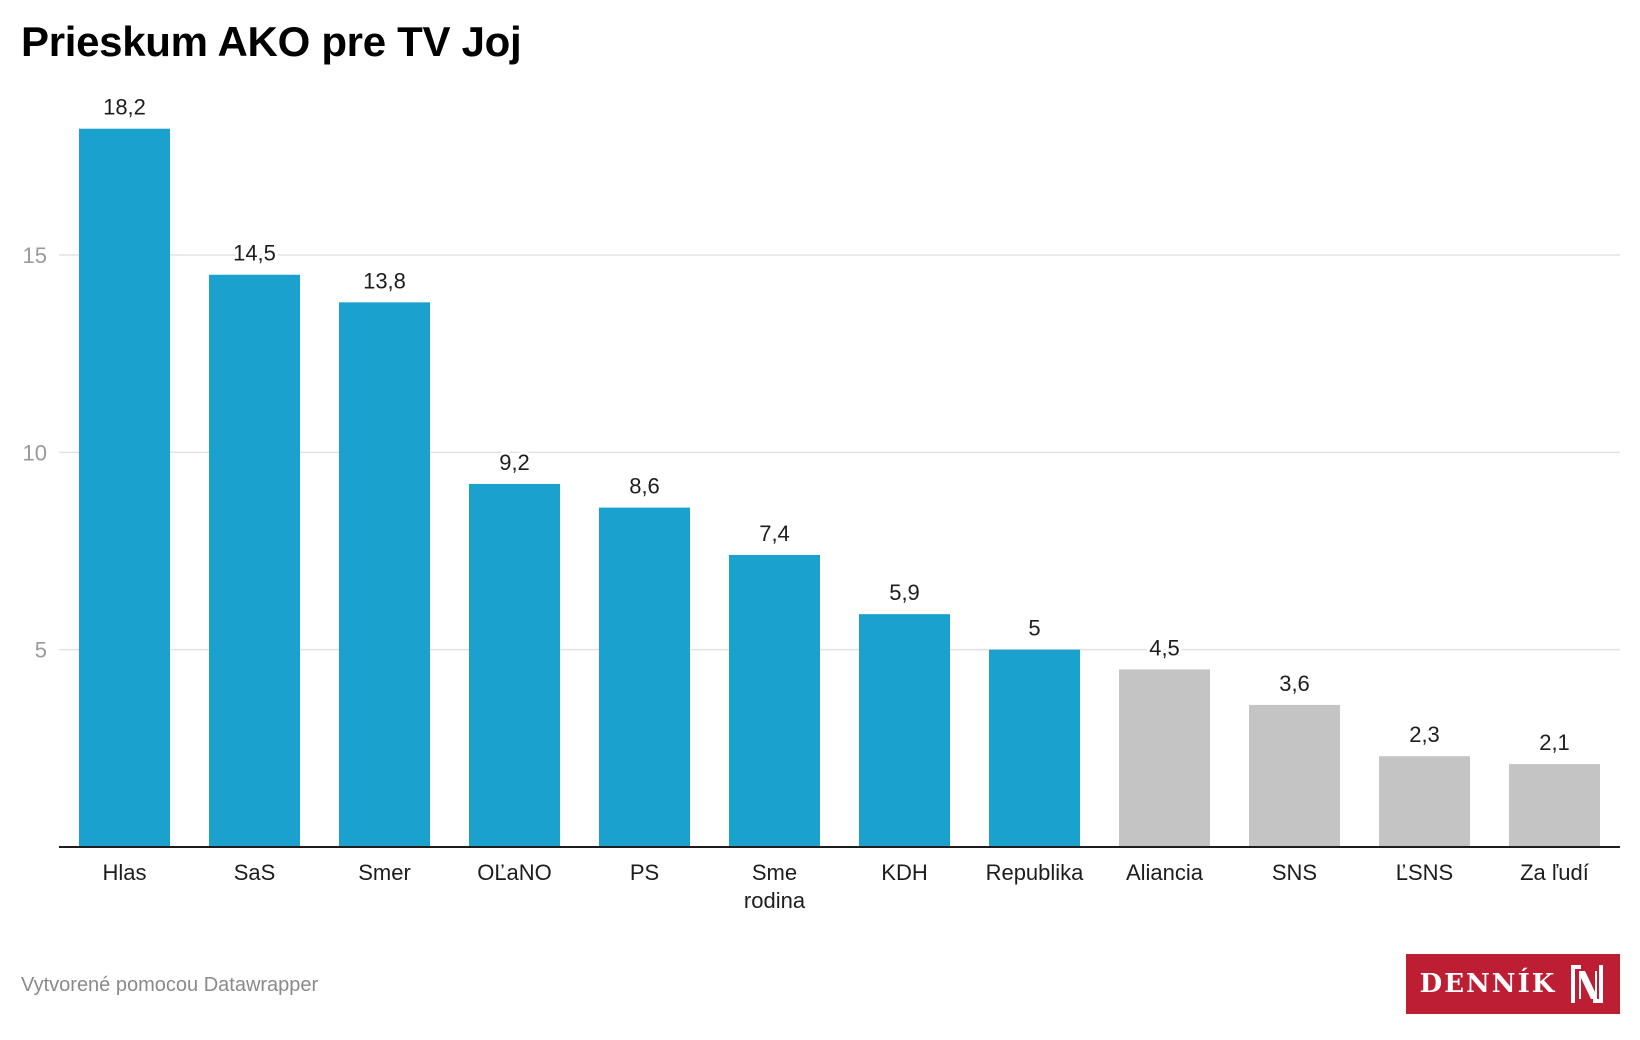 The height and width of the screenshot is (1040, 1640). I want to click on x-tick-label: ĽSNS, so click(1424, 872).